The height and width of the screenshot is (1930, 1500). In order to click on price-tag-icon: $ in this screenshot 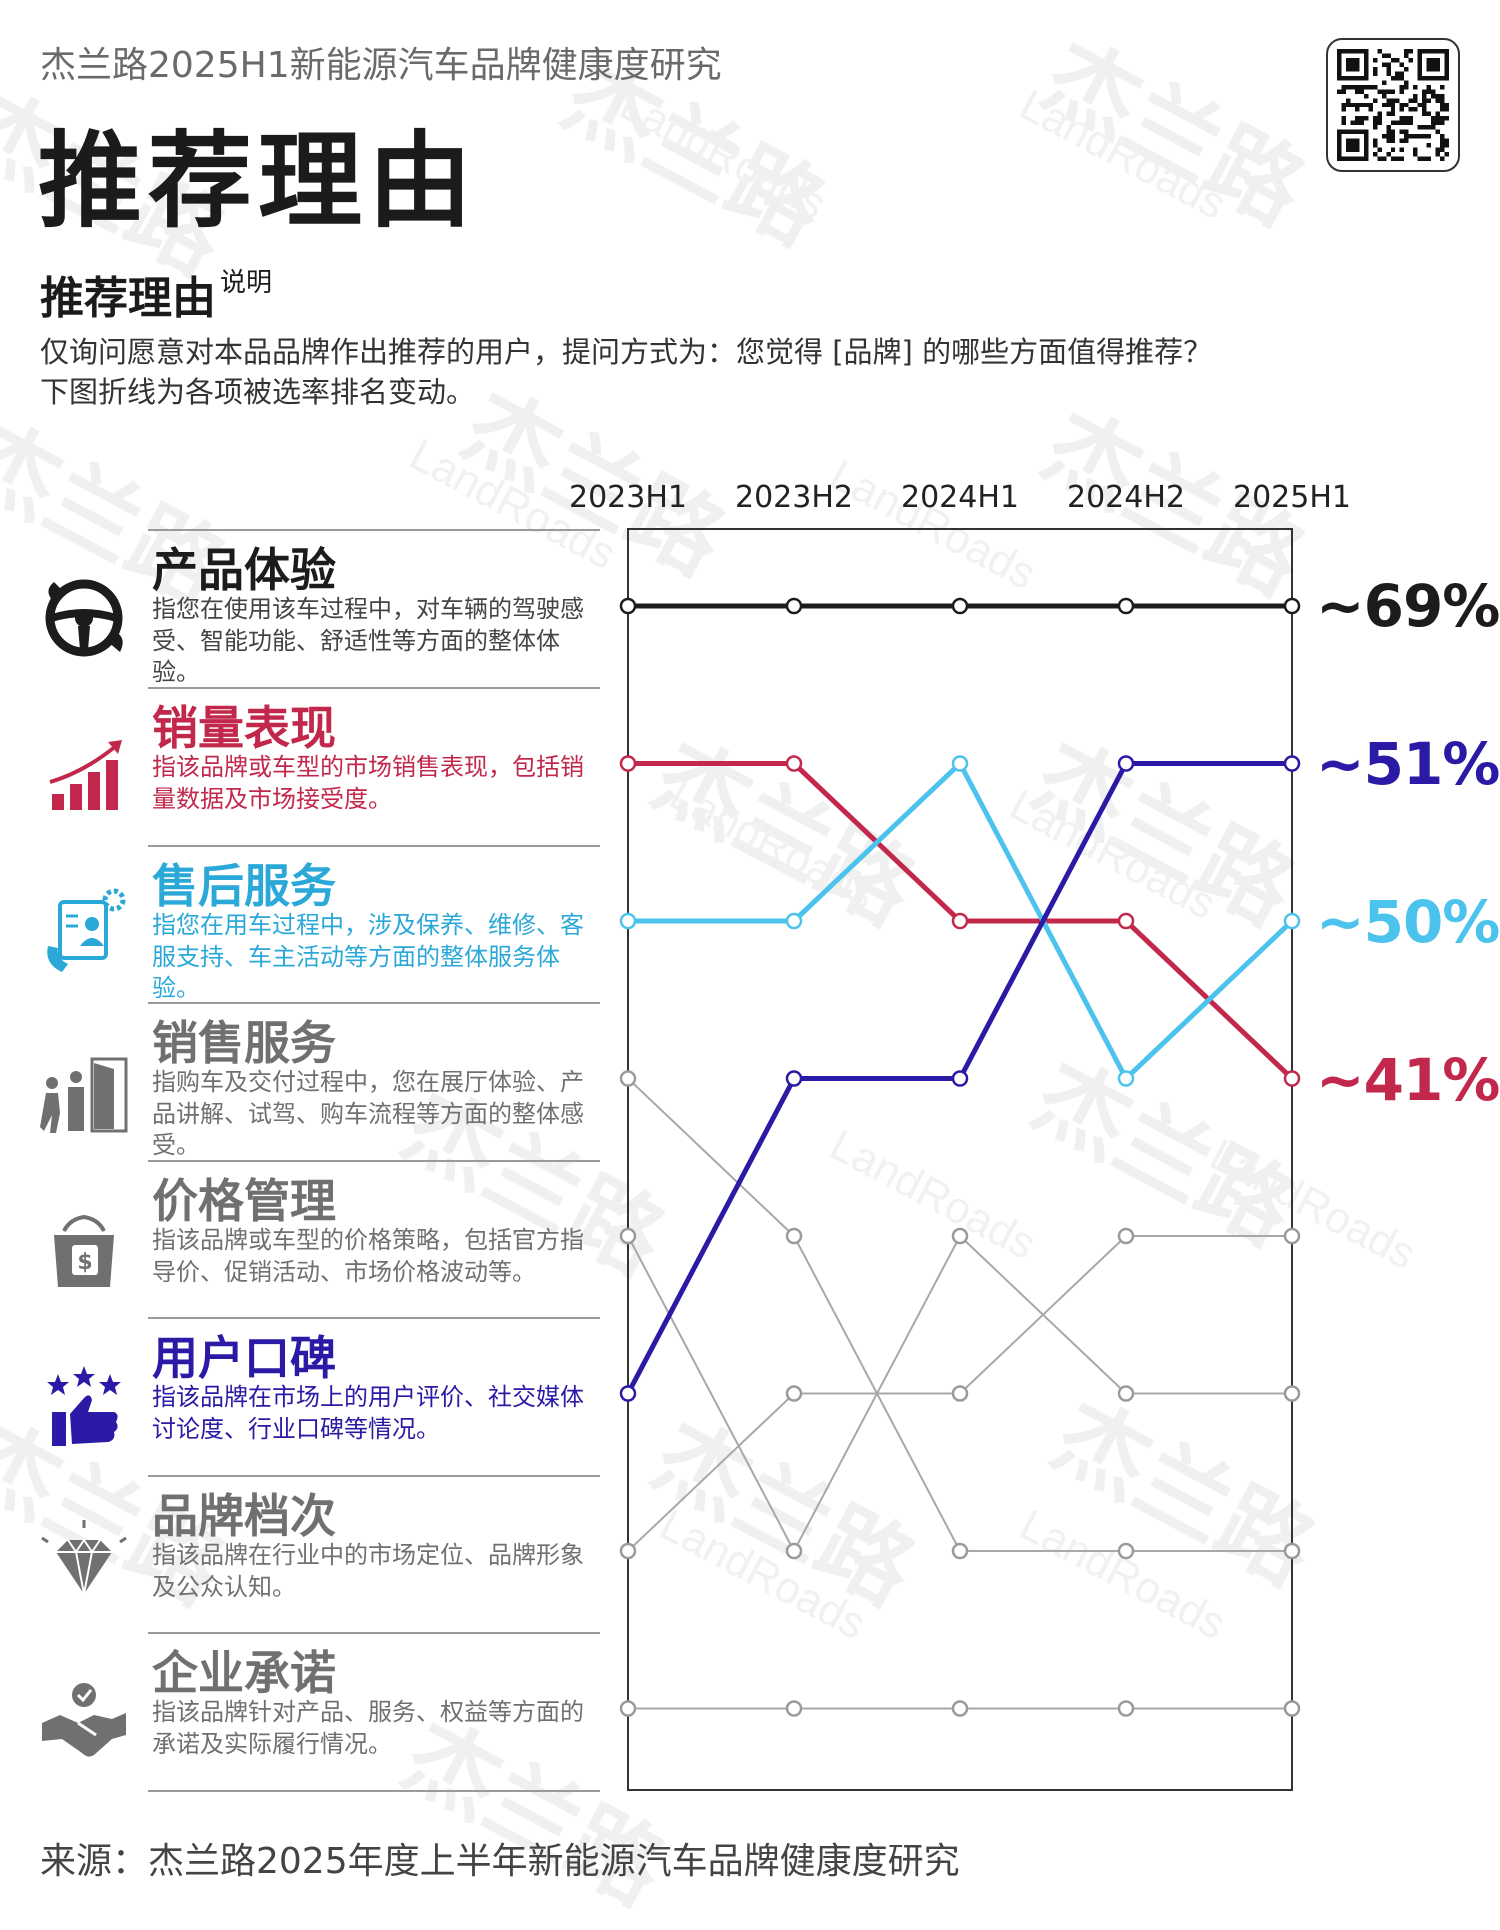, I will do `click(84, 1247)`.